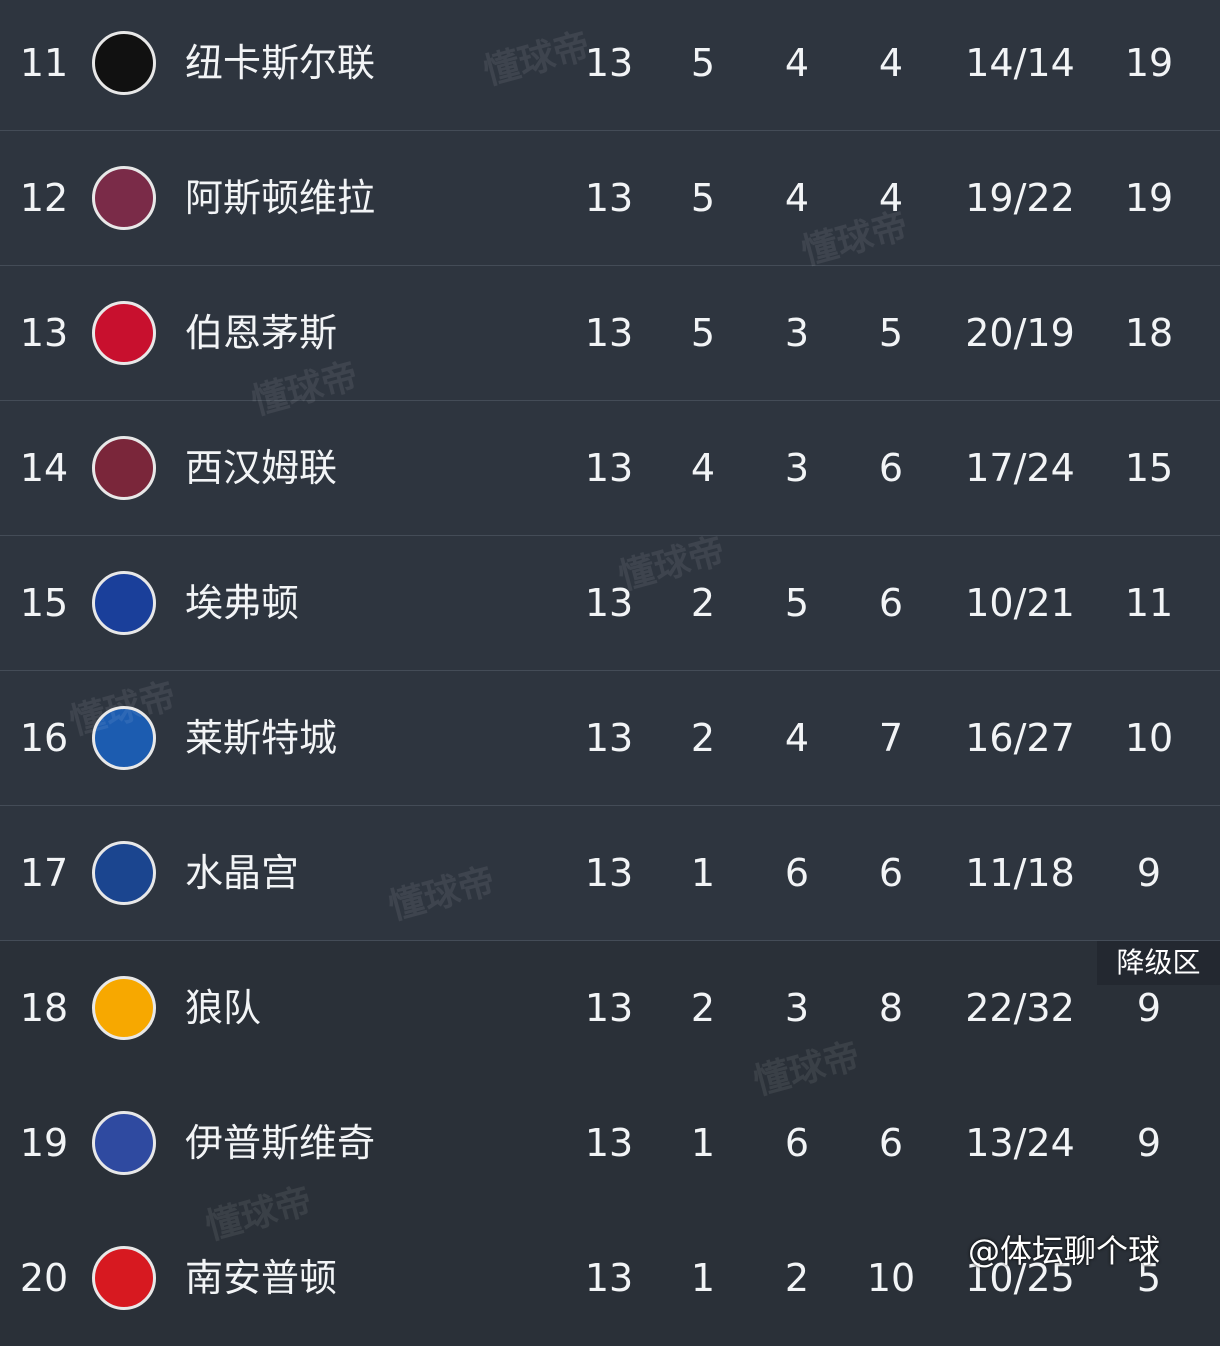 The image size is (1220, 1346). Describe the element at coordinates (1149, 468) in the screenshot. I see `points: 15` at that location.